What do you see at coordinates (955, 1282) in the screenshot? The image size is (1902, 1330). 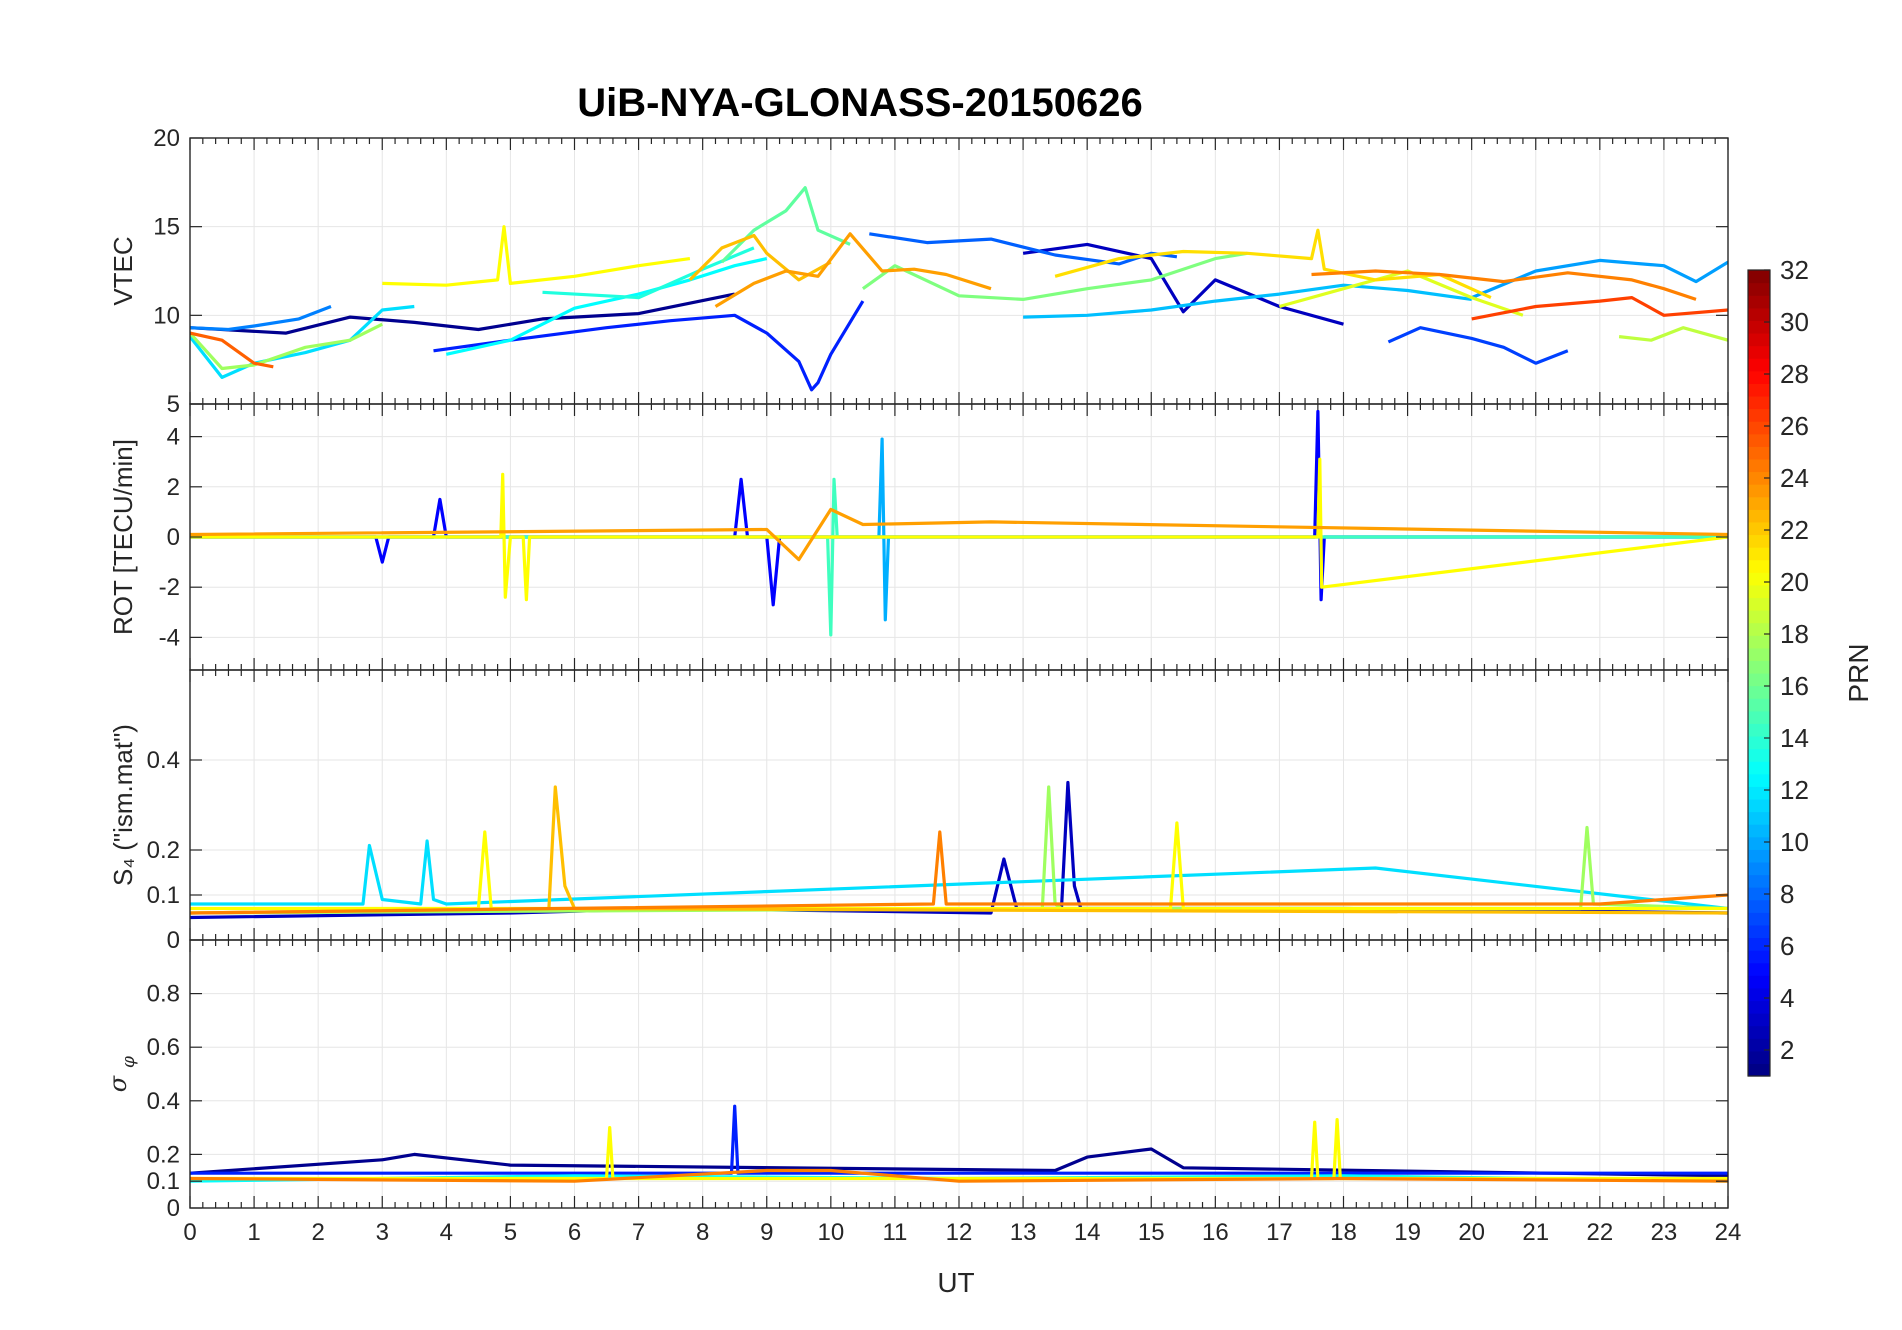 I see `x-axis-label: UT` at bounding box center [955, 1282].